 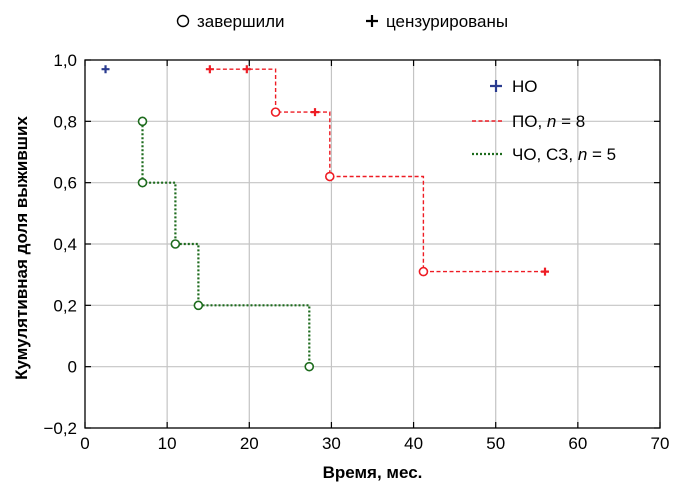 What do you see at coordinates (65, 121) in the screenshot?
I see `y-tick-label: 0,8` at bounding box center [65, 121].